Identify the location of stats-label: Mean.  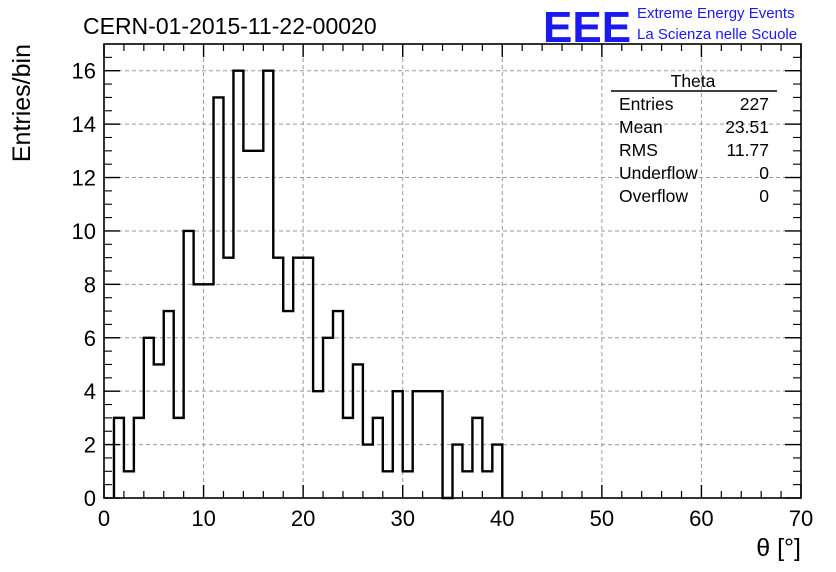
(641, 127).